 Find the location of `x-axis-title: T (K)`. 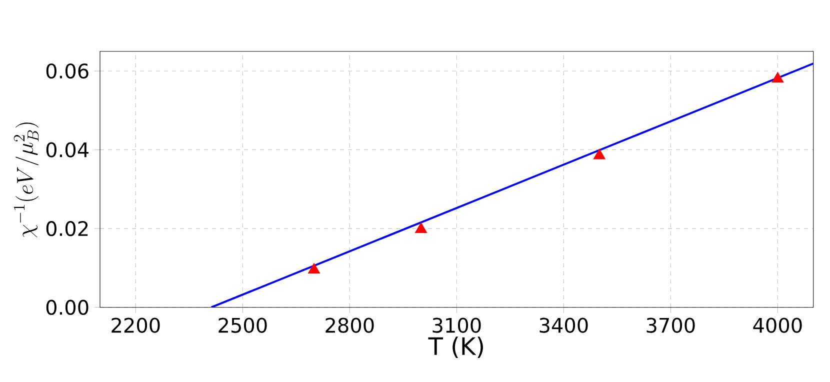

x-axis-title: T (K) is located at coordinates (455, 347).